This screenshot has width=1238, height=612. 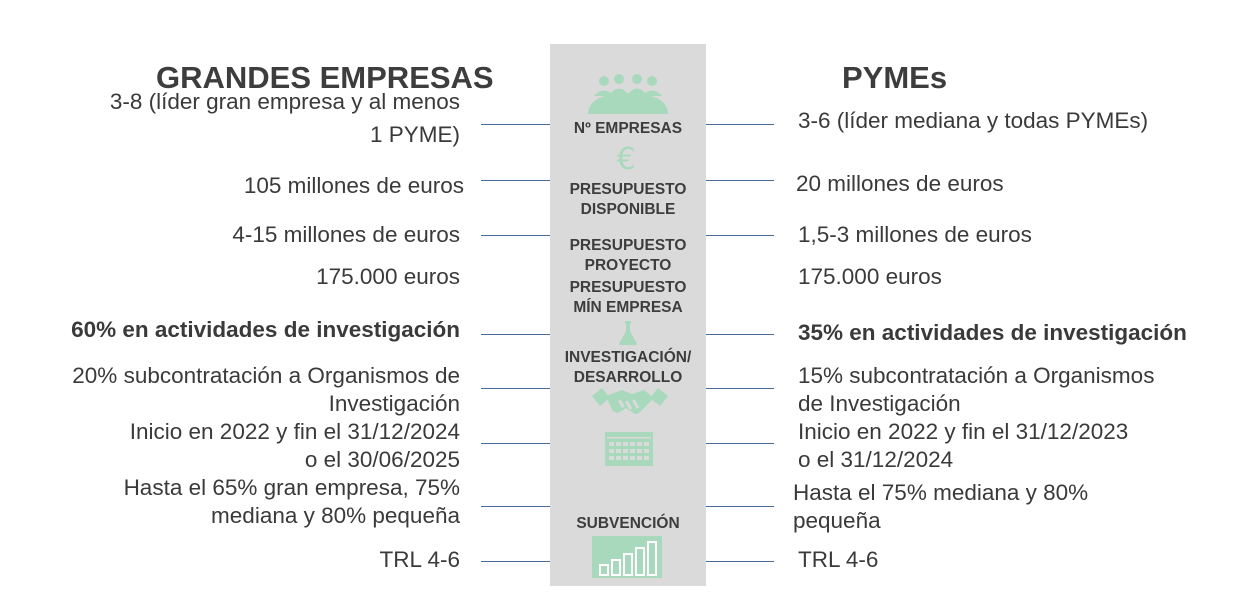 I want to click on label-presupuesto-min-empresa: PRESUPUESTO MÍN EMPRESA, so click(x=628, y=298).